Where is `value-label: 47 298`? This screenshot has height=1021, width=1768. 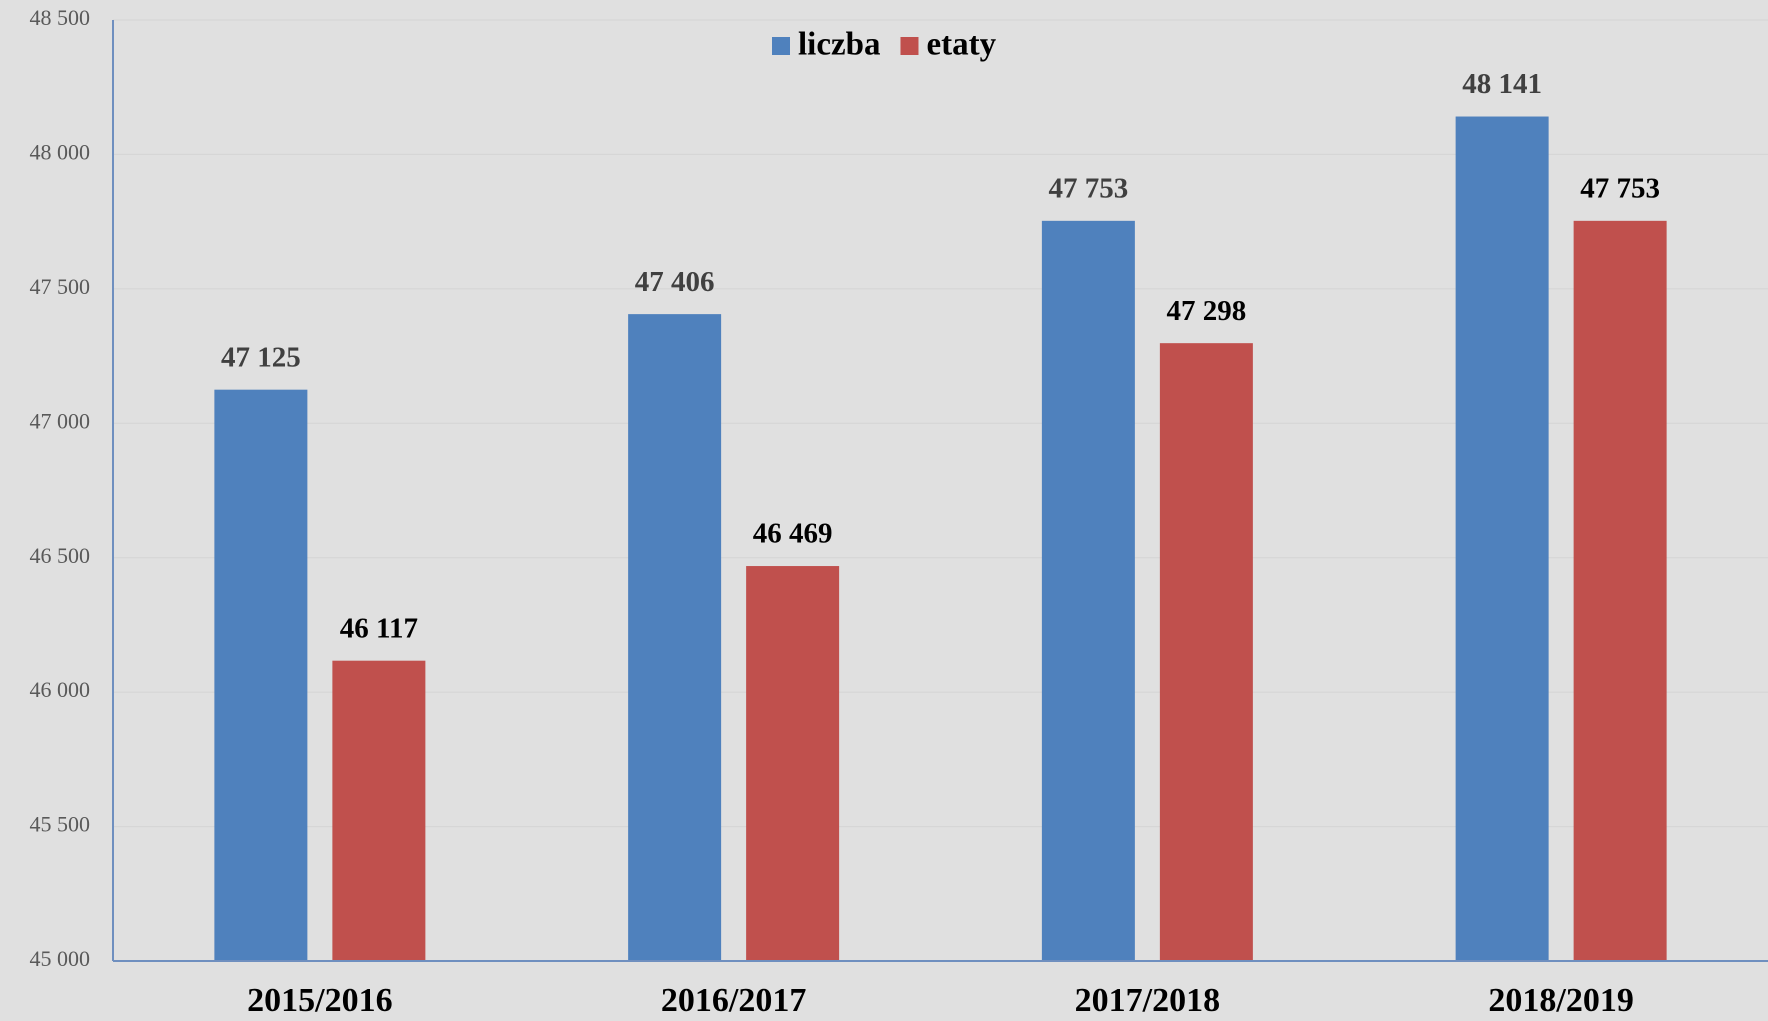
value-label: 47 298 is located at coordinates (1207, 311).